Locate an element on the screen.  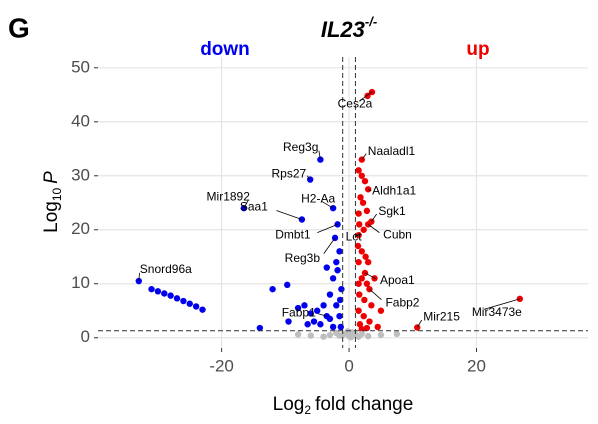
panel-label: G is located at coordinates (19, 27).